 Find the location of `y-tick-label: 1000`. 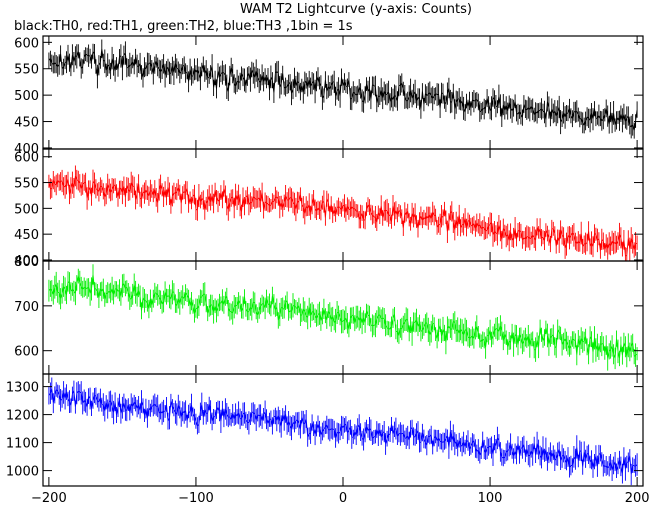

y-tick-label: 1000 is located at coordinates (22, 472).